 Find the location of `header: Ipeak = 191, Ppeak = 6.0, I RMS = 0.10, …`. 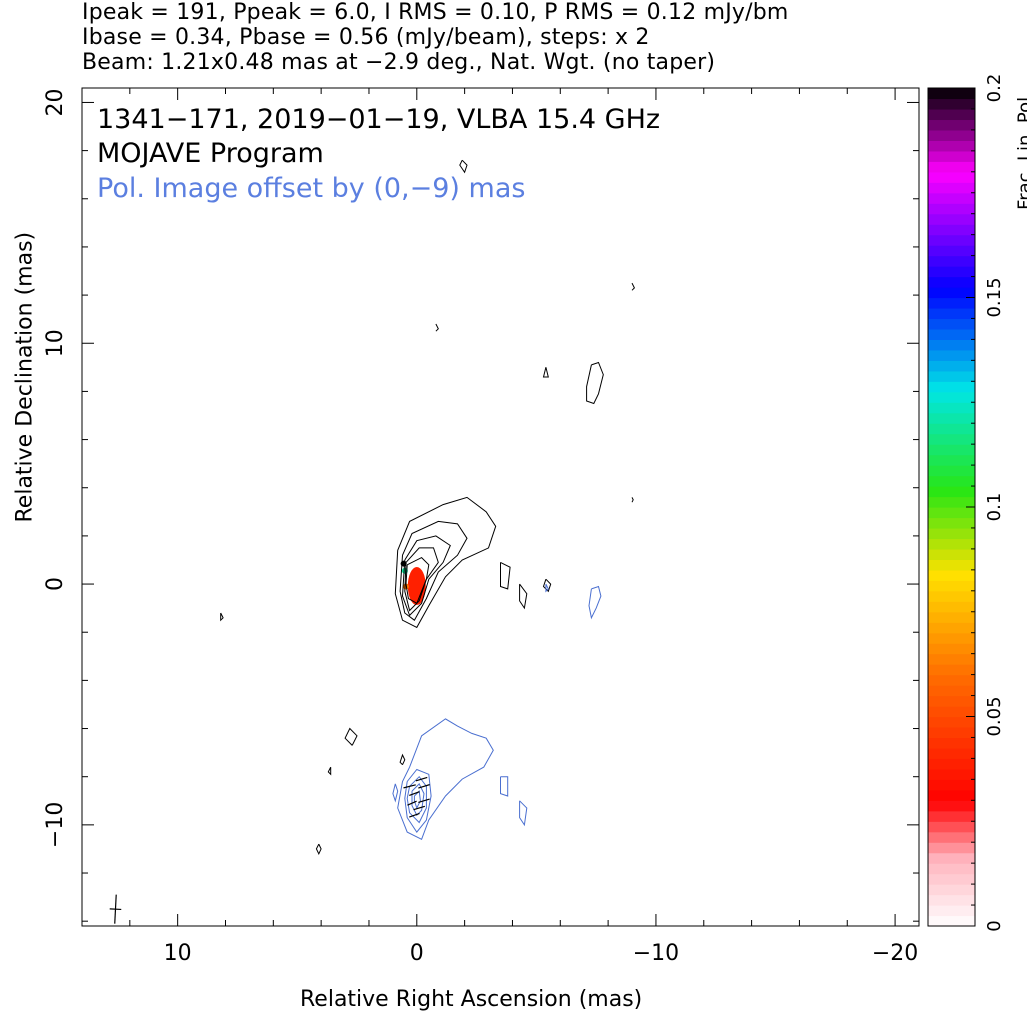

header: Ipeak = 191, Ppeak = 6.0, I RMS = 0.10, … is located at coordinates (532, 37).